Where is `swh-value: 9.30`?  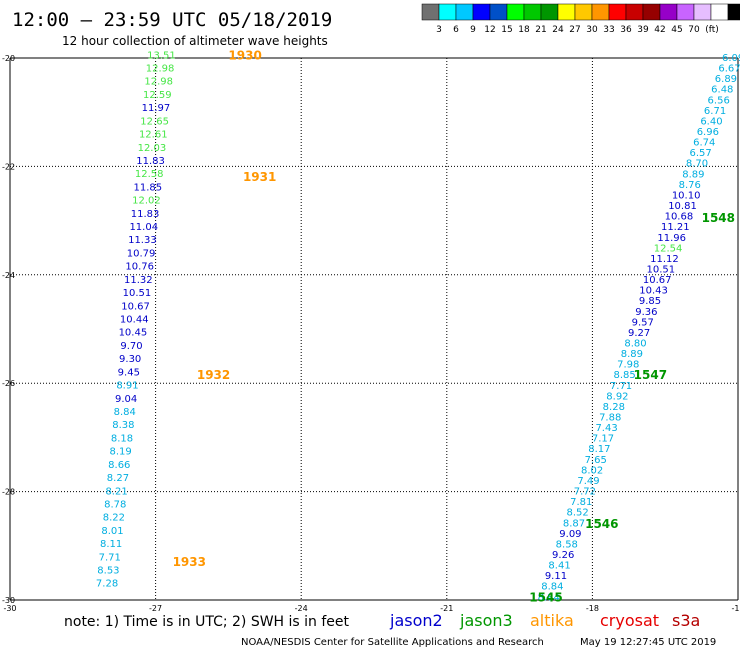
swh-value: 9.30 is located at coordinates (130, 359).